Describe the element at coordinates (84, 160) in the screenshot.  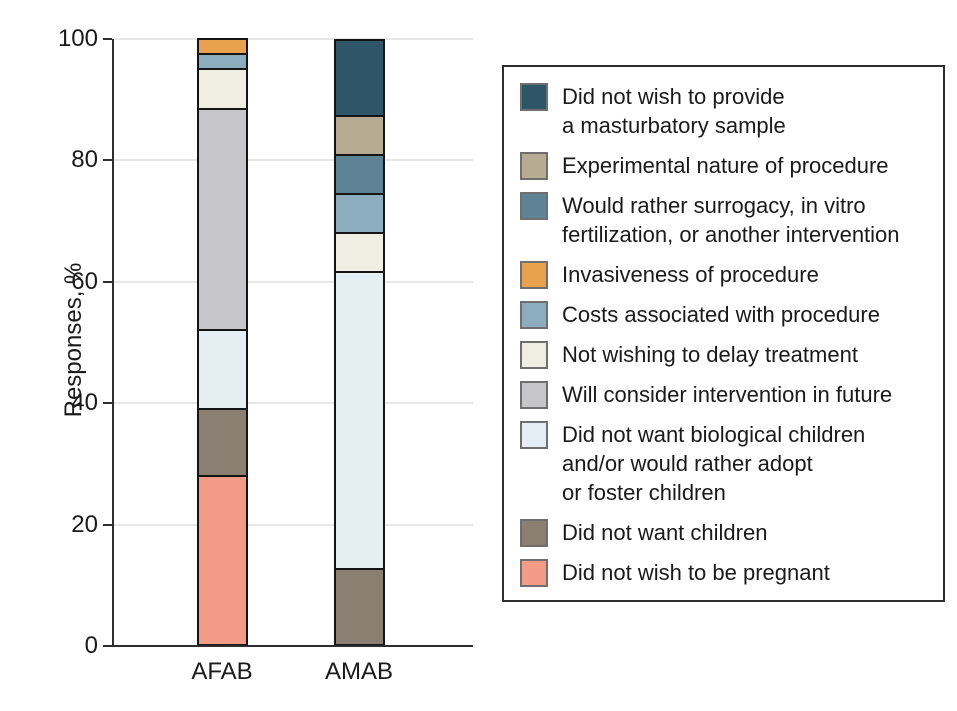
I see `y-tick-label-80: 80` at that location.